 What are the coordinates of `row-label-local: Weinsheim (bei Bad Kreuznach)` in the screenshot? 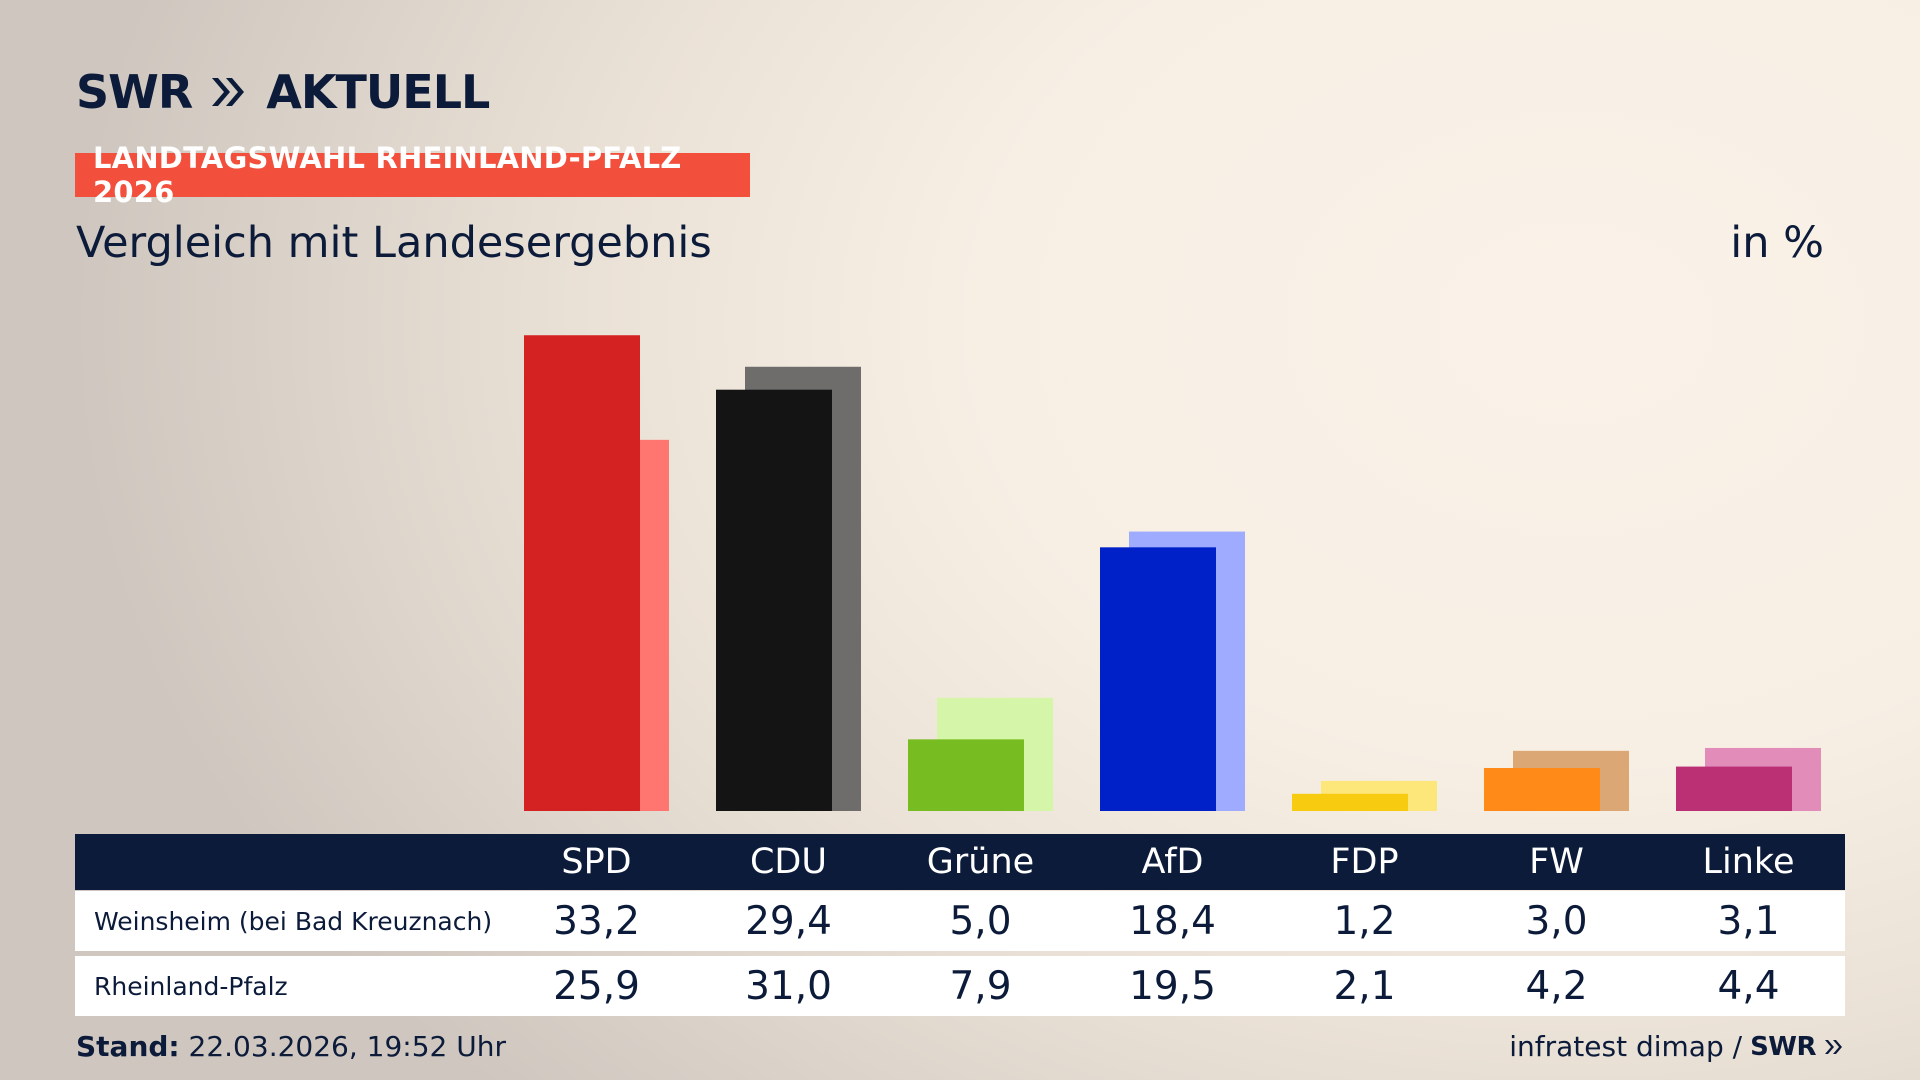 It's located at (293, 921).